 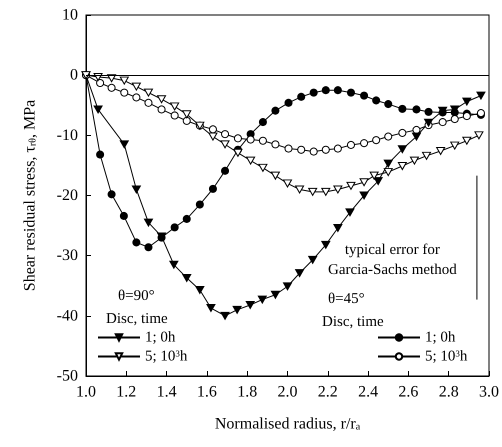 I want to click on x-tick-label: 1.6, so click(x=206, y=392).